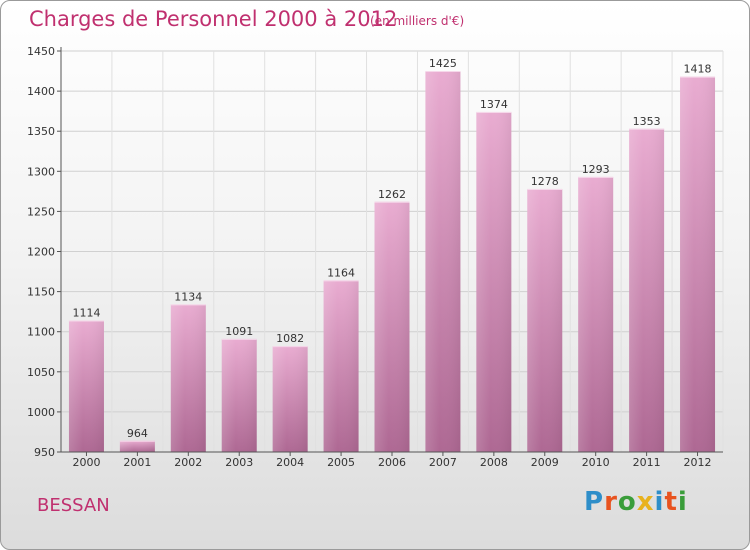 This screenshot has height=550, width=750. Describe the element at coordinates (545, 181) in the screenshot. I see `data-label: 1278` at that location.